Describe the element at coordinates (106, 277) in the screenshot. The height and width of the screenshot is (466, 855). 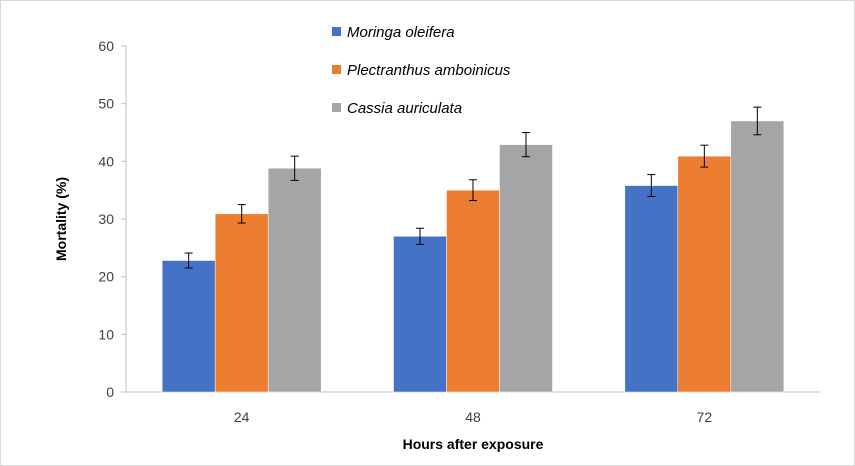
I see `y-tick-label: 20` at that location.